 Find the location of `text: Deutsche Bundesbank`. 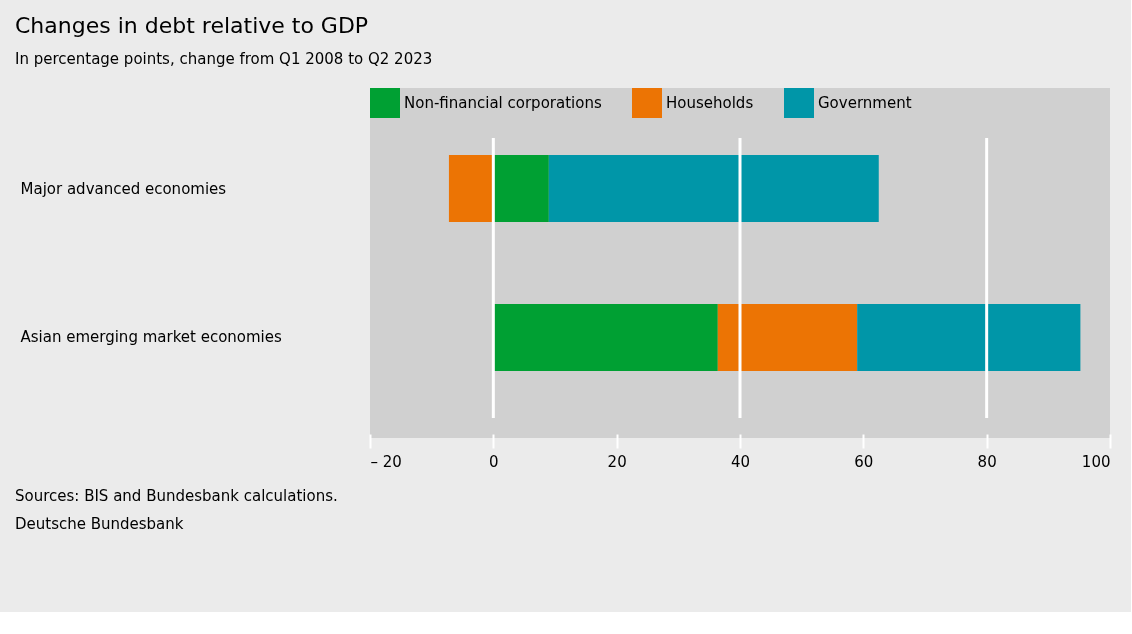

text: Deutsche Bundesbank is located at coordinates (99, 524).